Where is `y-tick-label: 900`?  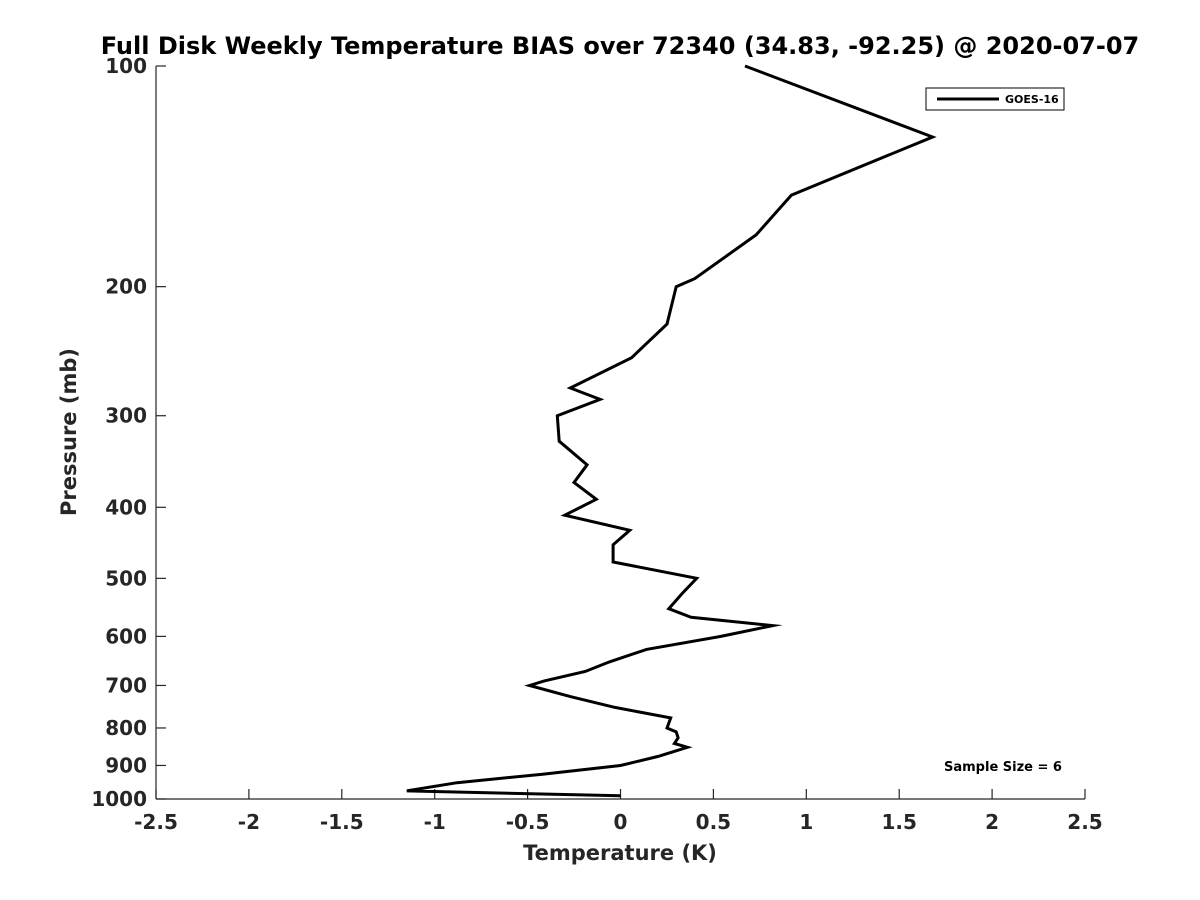 y-tick-label: 900 is located at coordinates (126, 765).